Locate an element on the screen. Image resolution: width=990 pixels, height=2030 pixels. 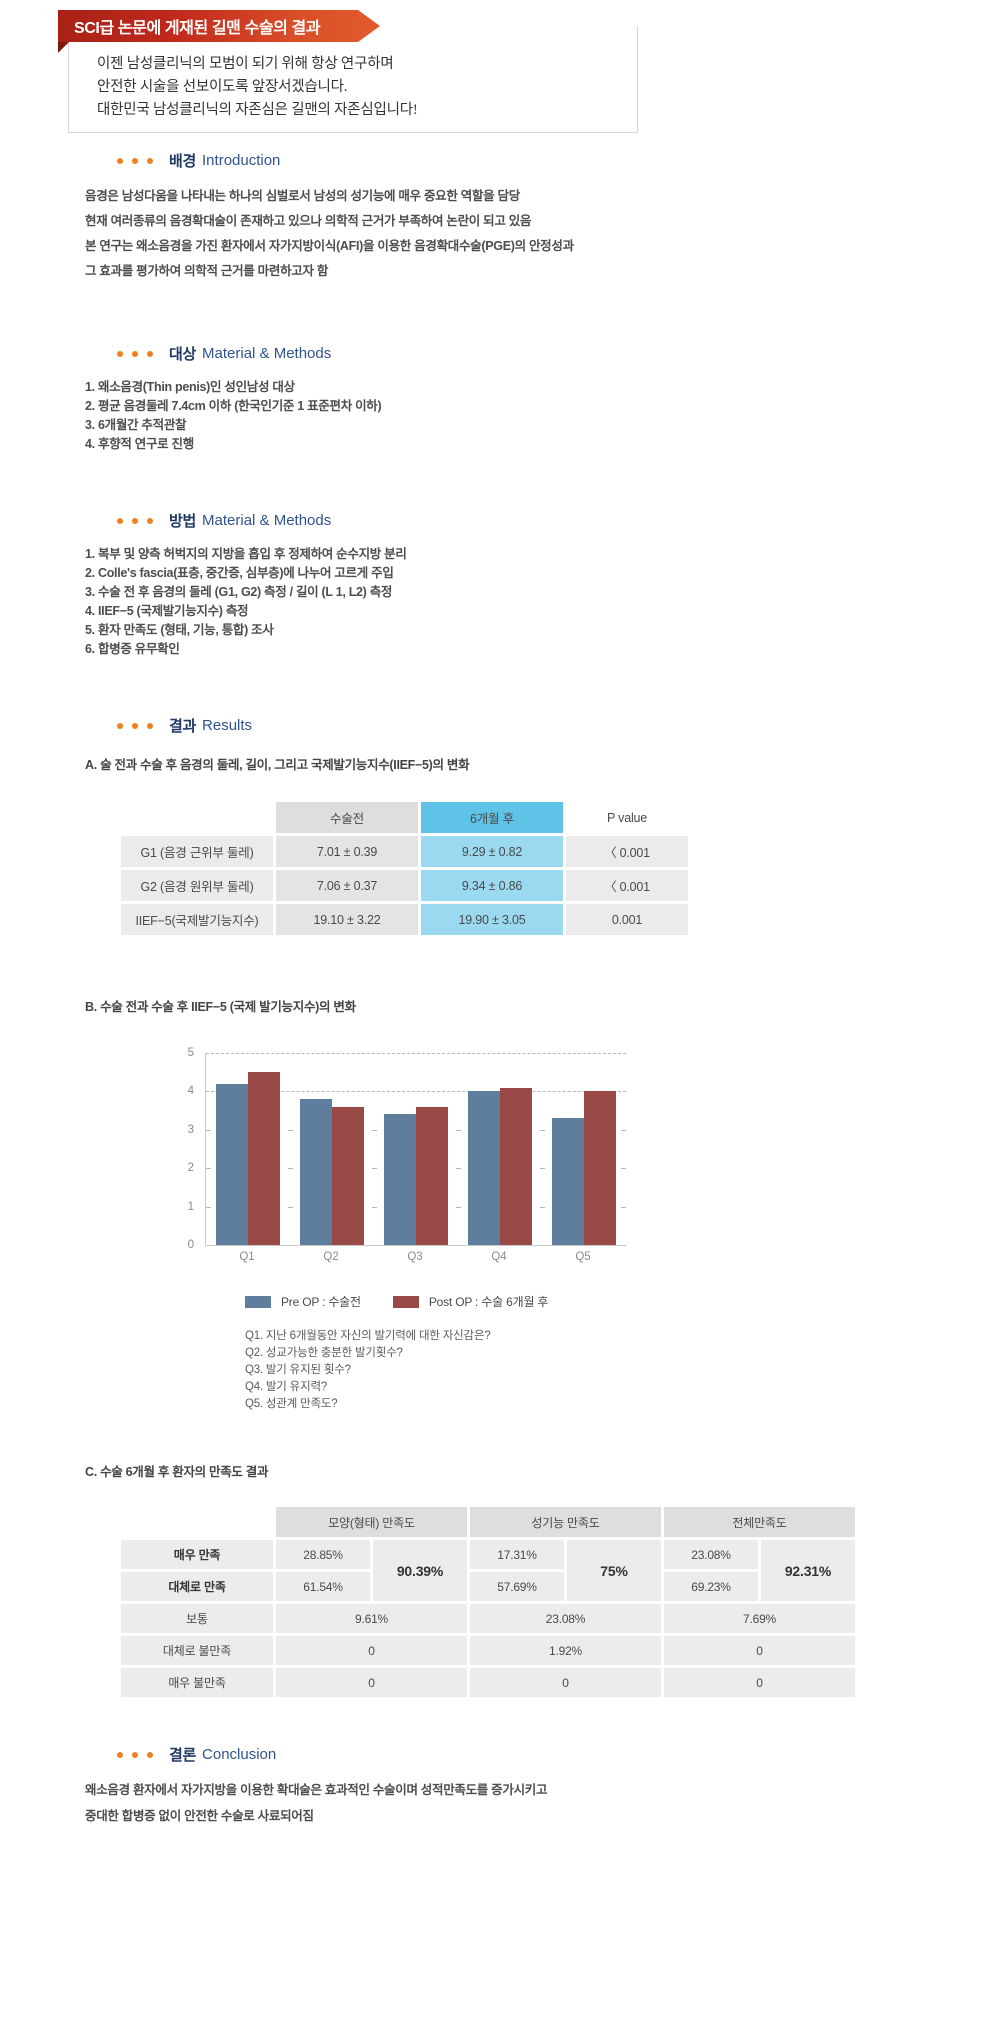
list-item: 3. 6개월간 추적관찰 is located at coordinates (136, 425).